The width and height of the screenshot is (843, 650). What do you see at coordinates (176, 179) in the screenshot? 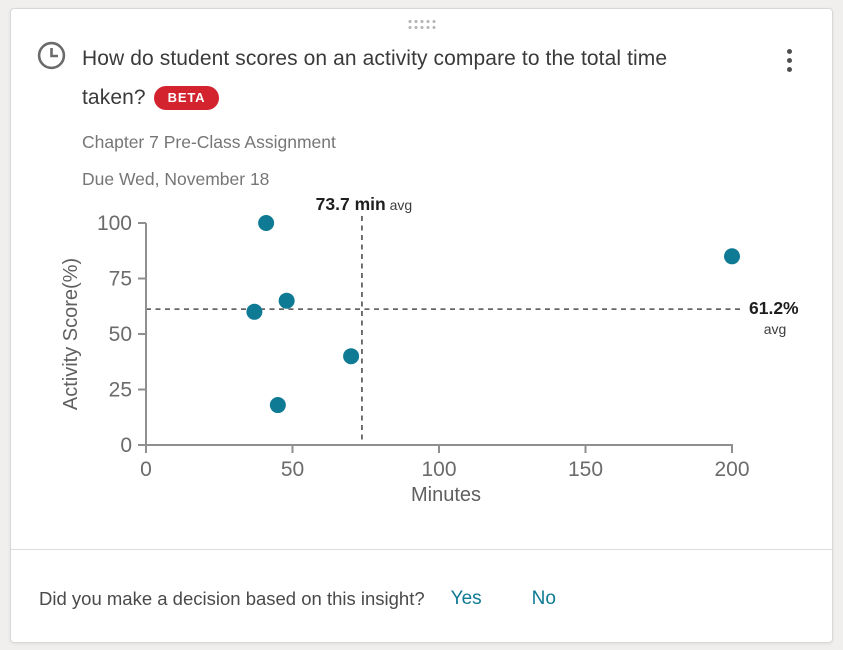
I see `due-date: Due Wed, November 18` at bounding box center [176, 179].